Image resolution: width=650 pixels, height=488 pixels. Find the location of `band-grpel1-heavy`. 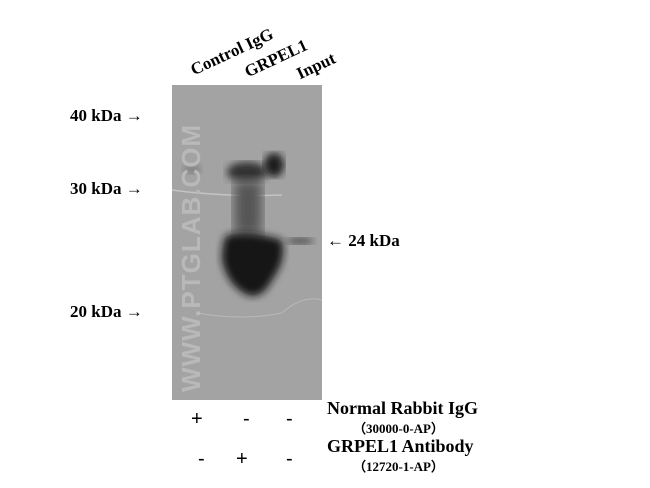

band-grpel1-heavy is located at coordinates (247, 172).